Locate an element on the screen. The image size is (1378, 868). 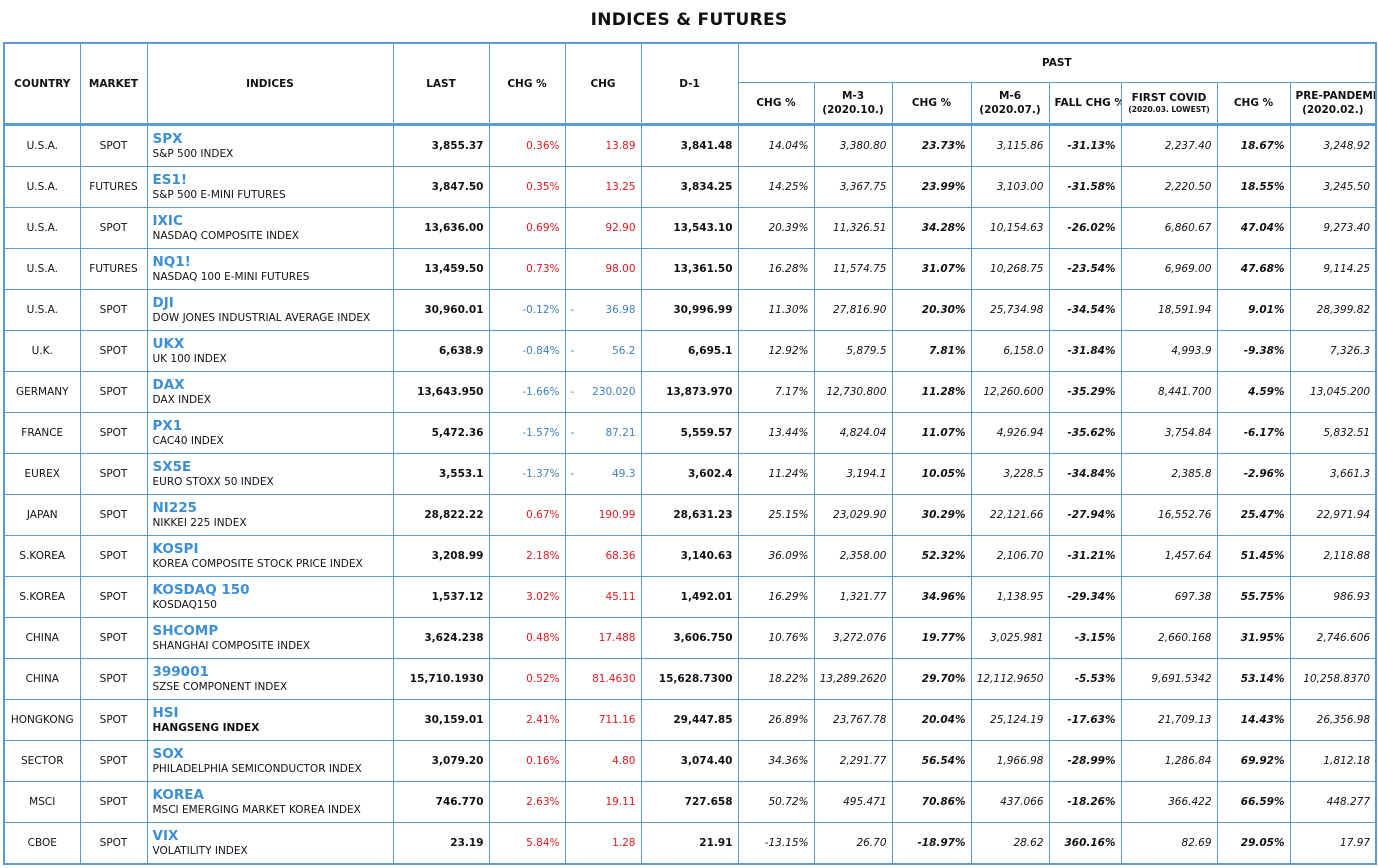
cell-fall-chg-pct: -18.26% is located at coordinates (1085, 802).